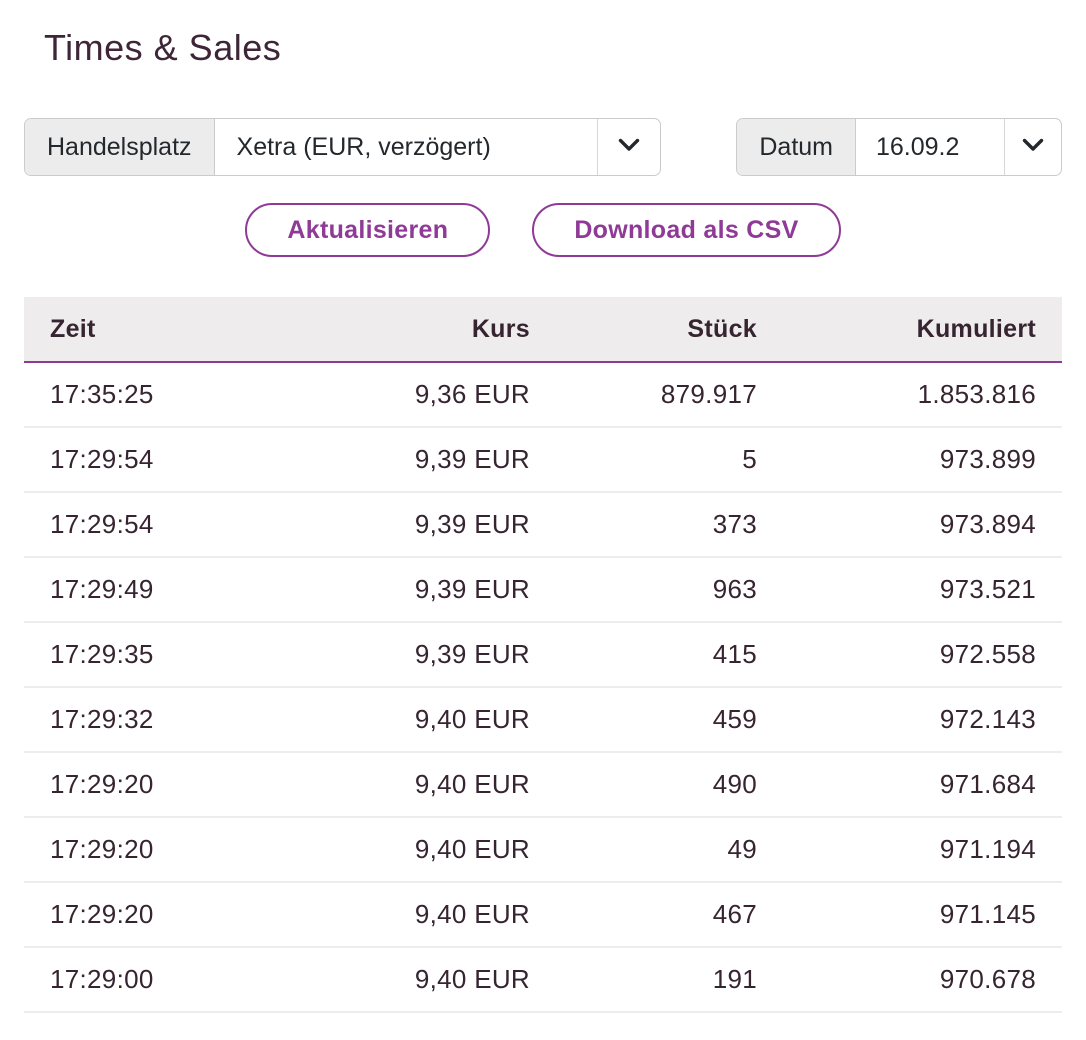 Image resolution: width=1086 pixels, height=1040 pixels. What do you see at coordinates (734, 654) in the screenshot?
I see `cell-stueck: 415` at bounding box center [734, 654].